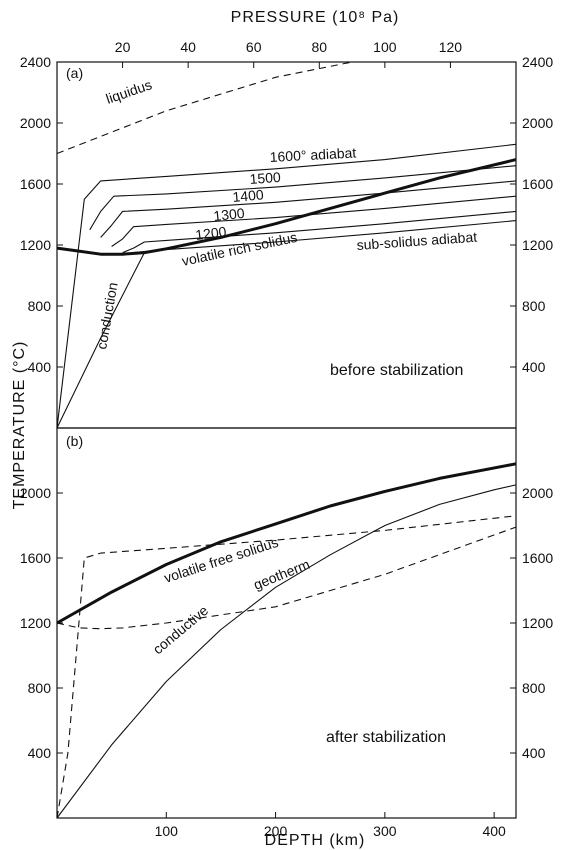  I want to click on top-tick-label: 20, so click(123, 47).